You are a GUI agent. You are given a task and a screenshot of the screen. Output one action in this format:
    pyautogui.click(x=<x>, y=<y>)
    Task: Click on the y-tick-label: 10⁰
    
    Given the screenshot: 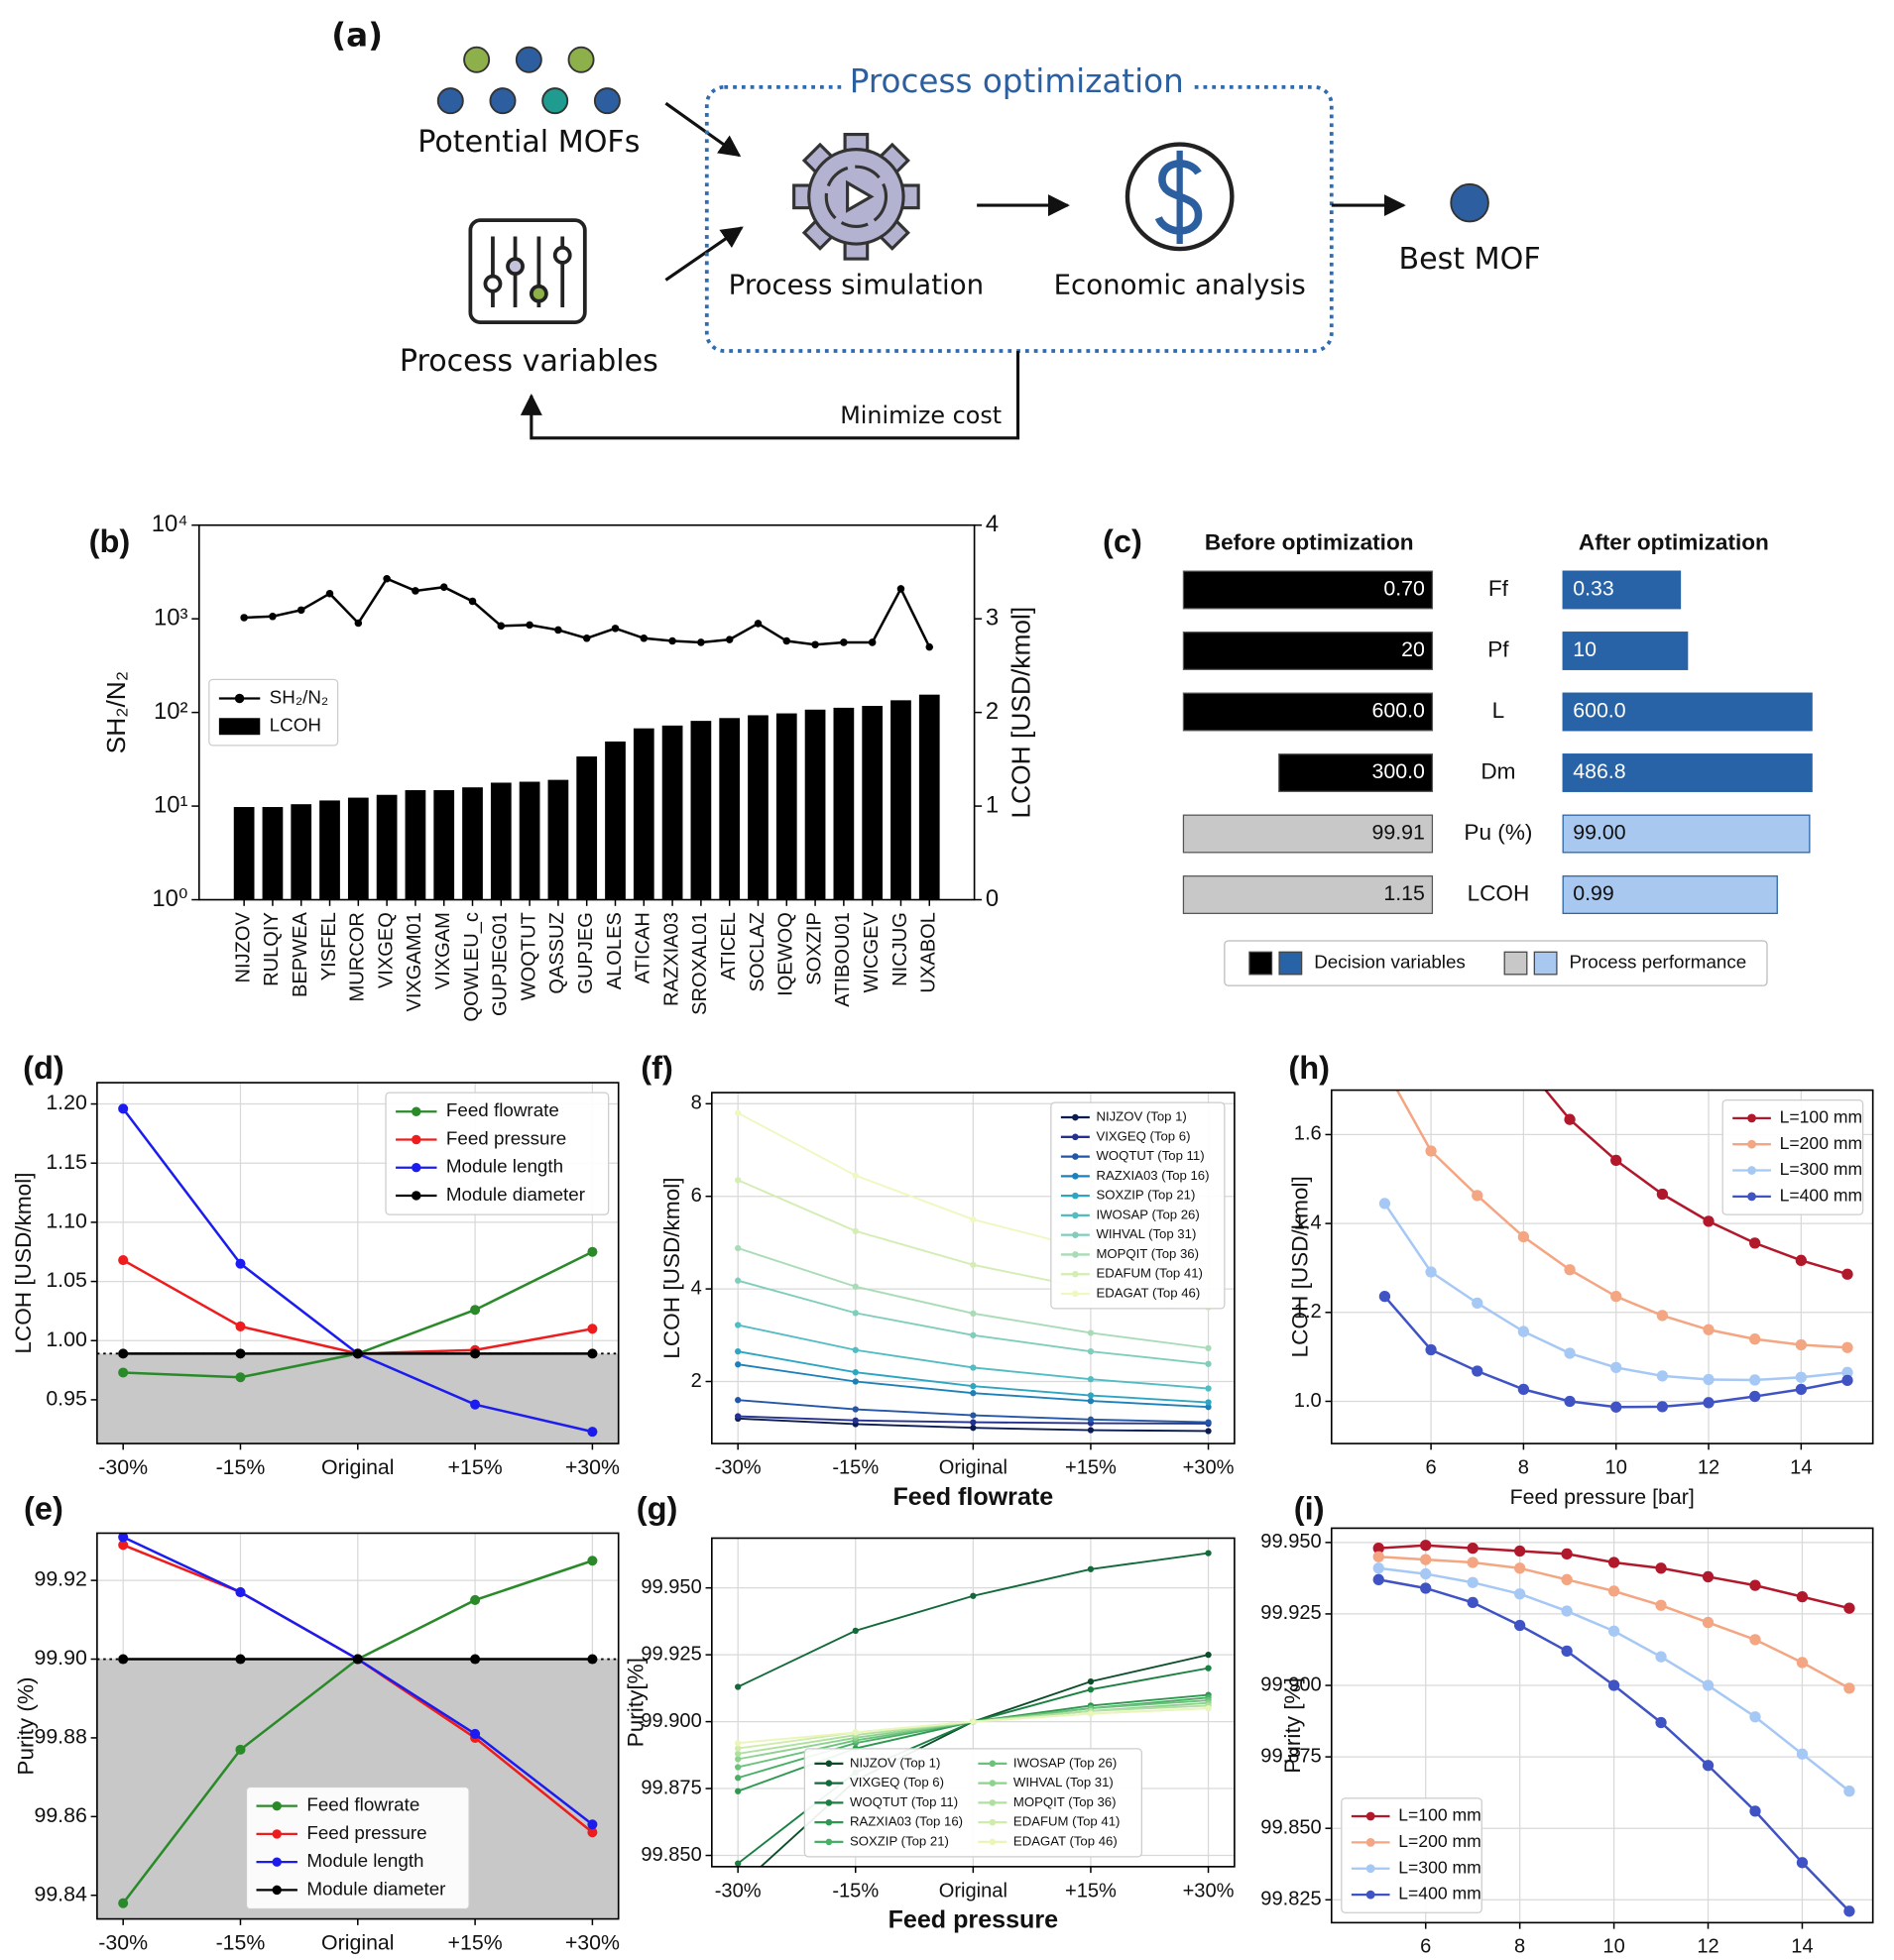 What is the action you would take?
    pyautogui.click(x=169, y=898)
    